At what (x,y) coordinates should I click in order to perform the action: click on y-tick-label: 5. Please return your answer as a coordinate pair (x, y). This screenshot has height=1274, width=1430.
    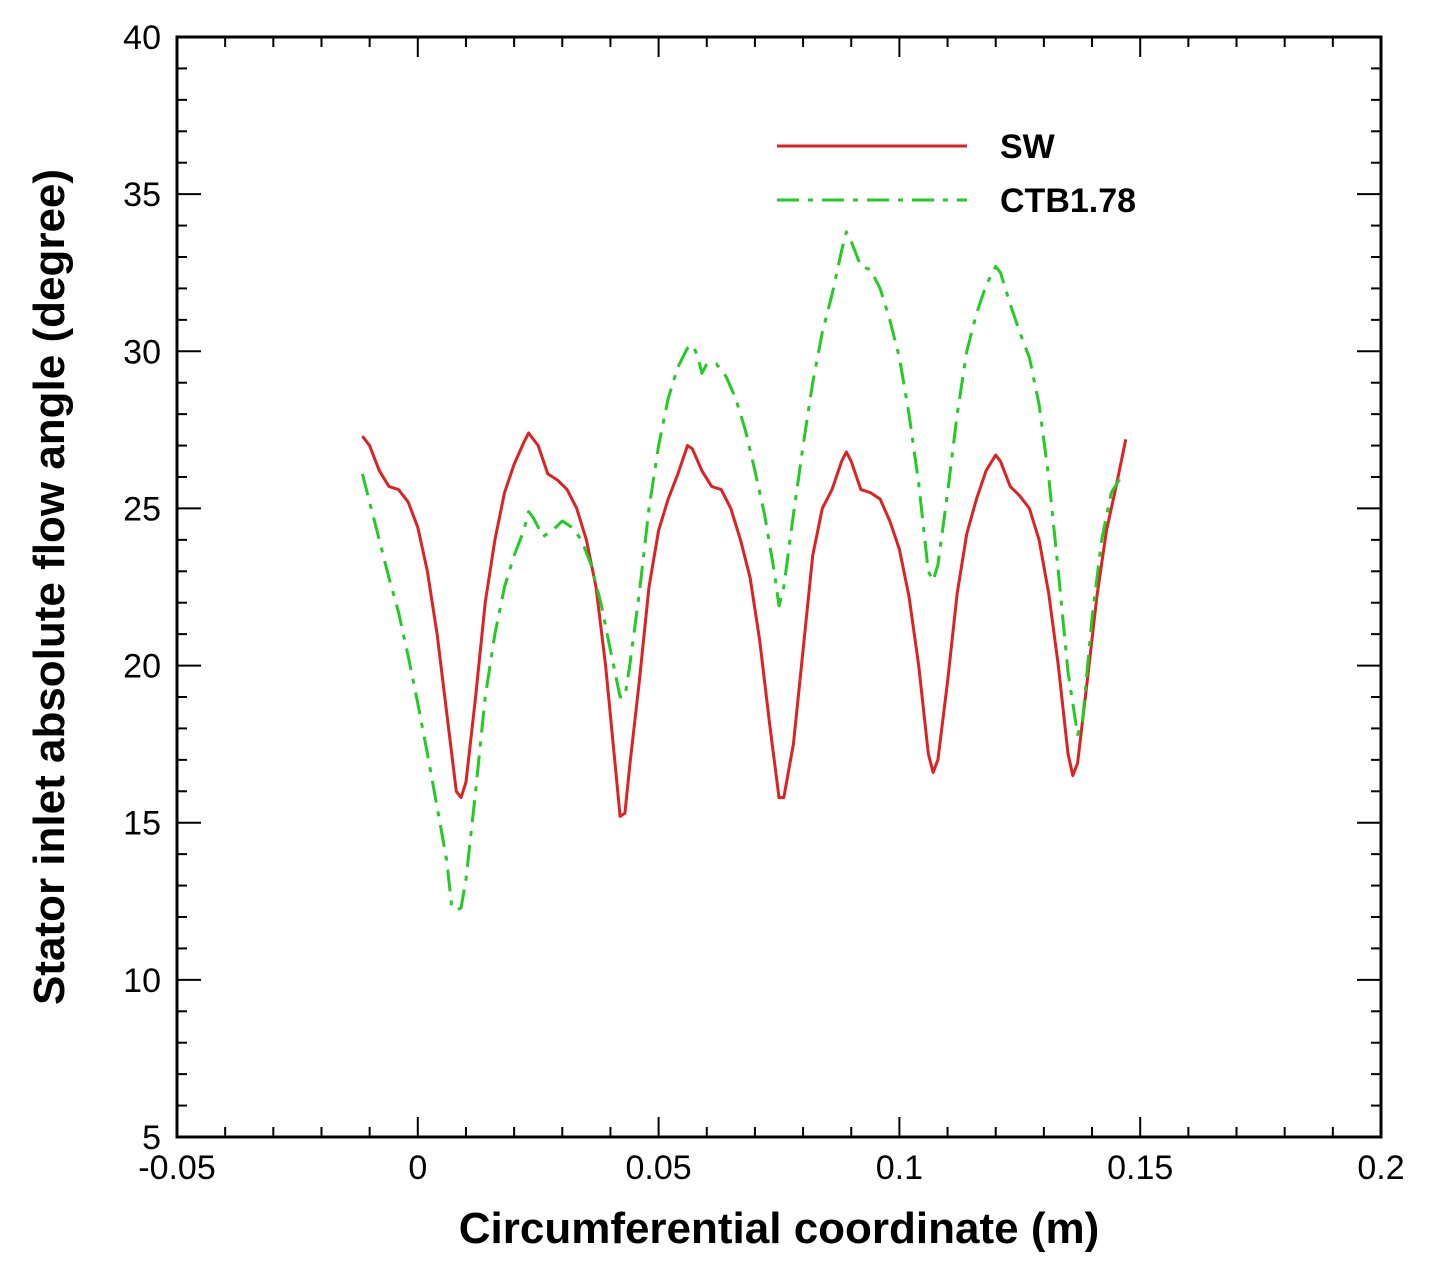
    Looking at the image, I should click on (151, 1138).